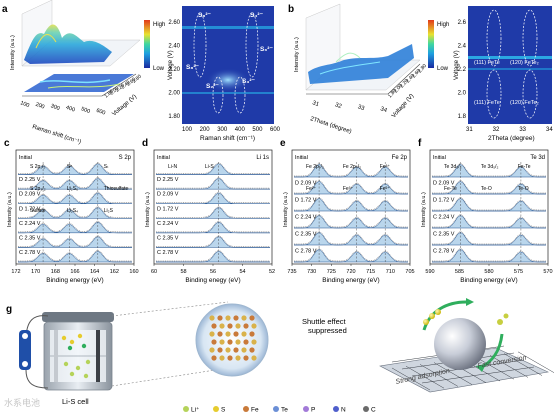 This screenshot has height=415, width=554. What do you see at coordinates (195, 410) in the screenshot?
I see `legend-label: Li⁺` at bounding box center [195, 410].